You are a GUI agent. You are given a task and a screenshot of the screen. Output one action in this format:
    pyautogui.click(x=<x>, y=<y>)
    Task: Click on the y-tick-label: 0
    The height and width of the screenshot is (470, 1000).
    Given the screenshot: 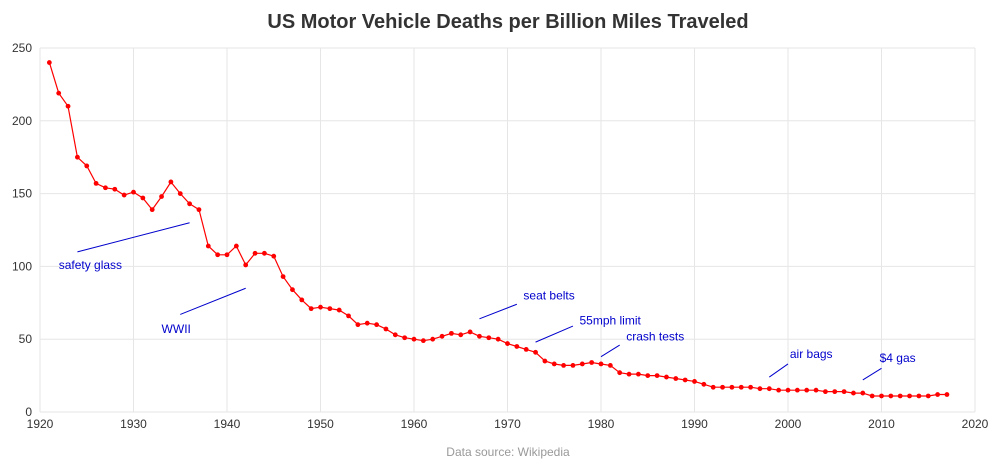 What is the action you would take?
    pyautogui.click(x=28, y=412)
    